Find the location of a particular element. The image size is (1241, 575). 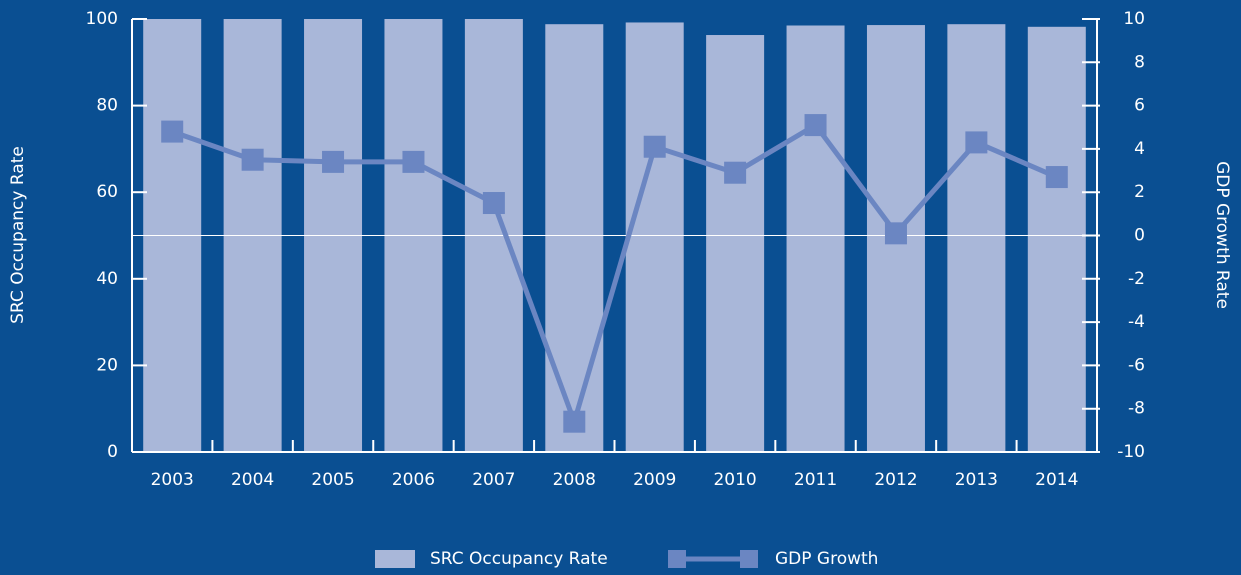

x-tick-label: 2014 is located at coordinates (1056, 480).